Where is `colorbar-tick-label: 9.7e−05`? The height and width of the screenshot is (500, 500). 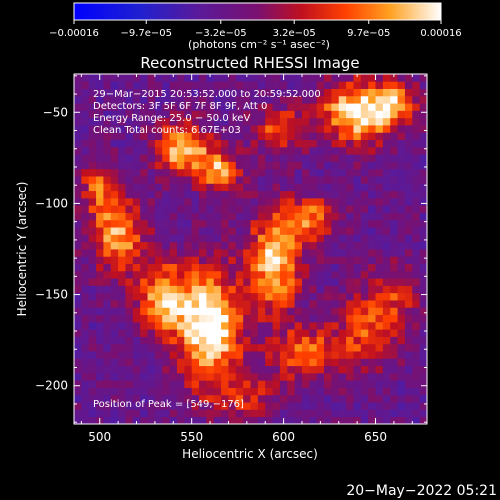 colorbar-tick-label: 9.7e−05 is located at coordinates (368, 33).